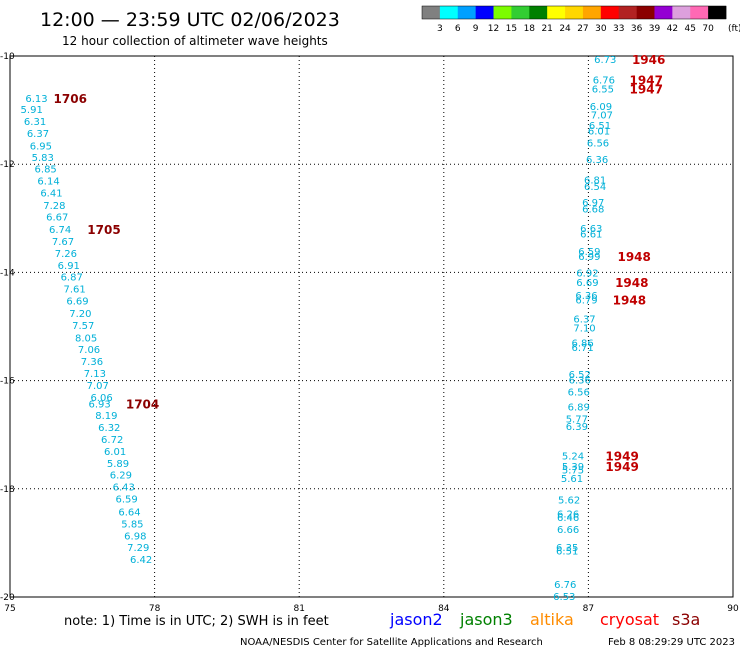  I want to click on wave-height-value: 6.86, so click(582, 344).